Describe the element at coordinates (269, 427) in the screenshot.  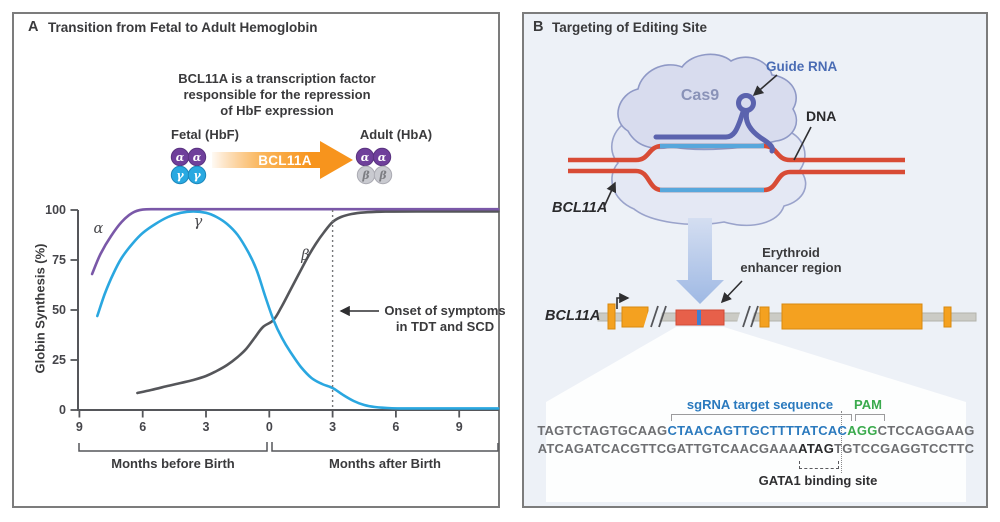
I see `x-tick-label: 0` at that location.